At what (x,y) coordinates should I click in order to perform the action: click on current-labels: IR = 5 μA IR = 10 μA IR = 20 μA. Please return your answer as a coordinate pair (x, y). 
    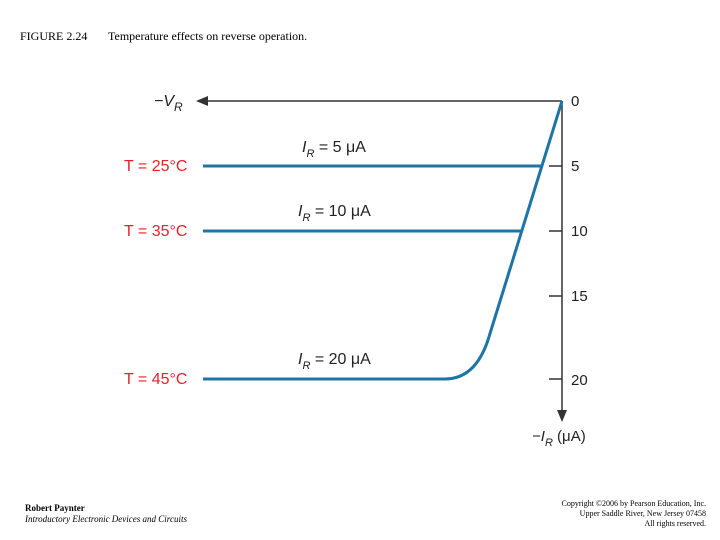
    Looking at the image, I should click on (334, 255).